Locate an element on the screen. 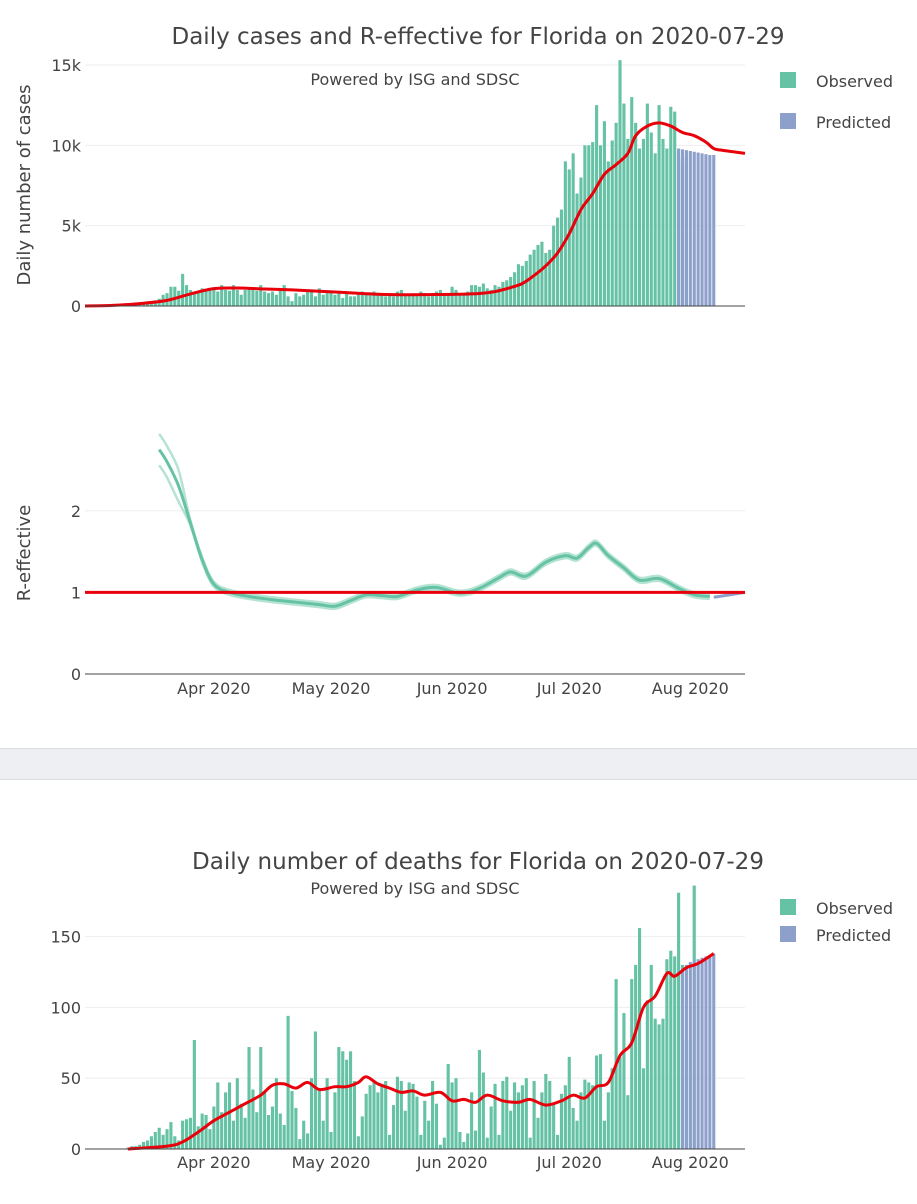 This screenshot has width=917, height=1204. deaths-trend-line is located at coordinates (421, 1051).